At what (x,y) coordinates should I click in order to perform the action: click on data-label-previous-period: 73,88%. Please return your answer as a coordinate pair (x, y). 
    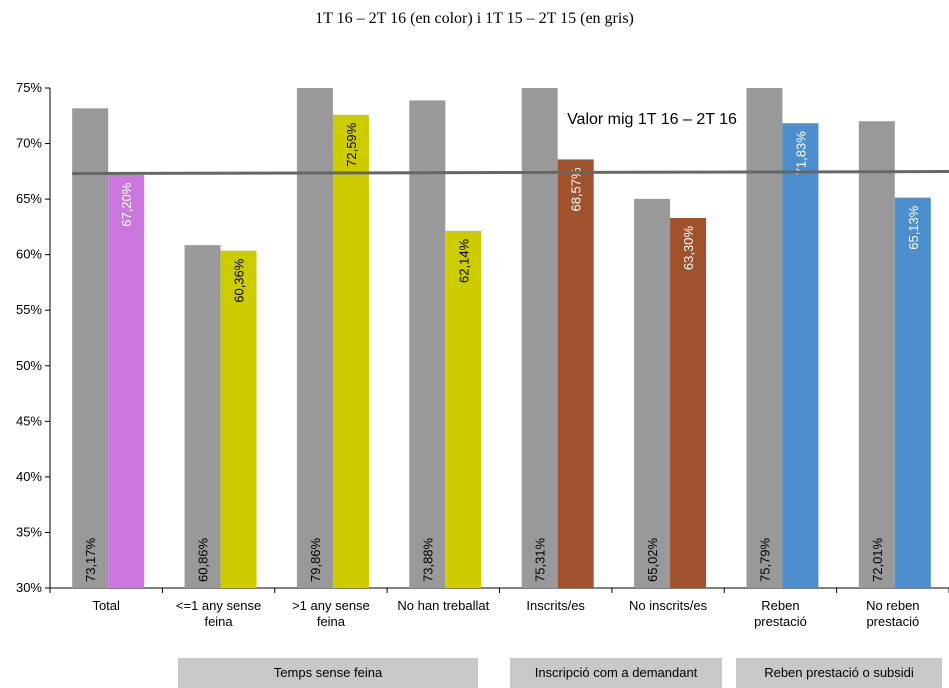
    Looking at the image, I should click on (427, 559).